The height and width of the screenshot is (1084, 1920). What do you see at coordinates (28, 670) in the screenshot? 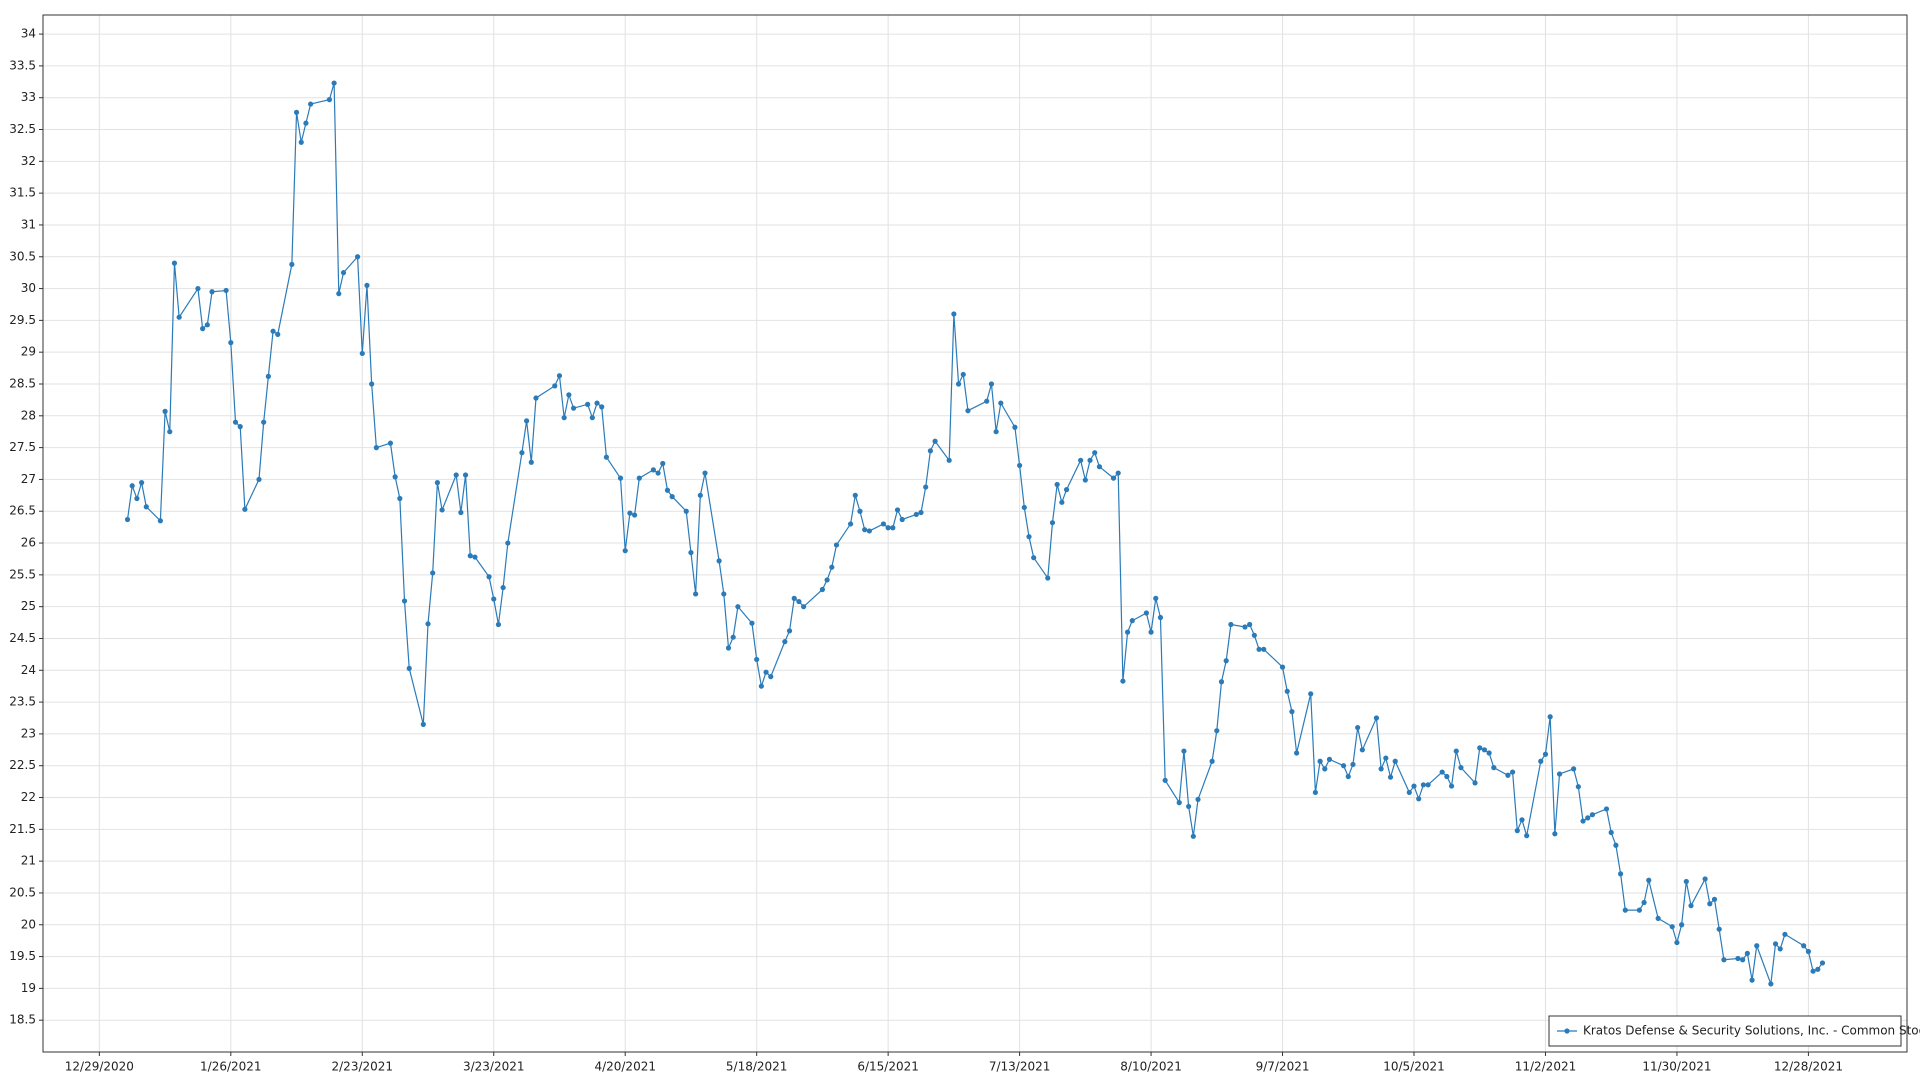
I see `y-tick-label: 24` at bounding box center [28, 670].